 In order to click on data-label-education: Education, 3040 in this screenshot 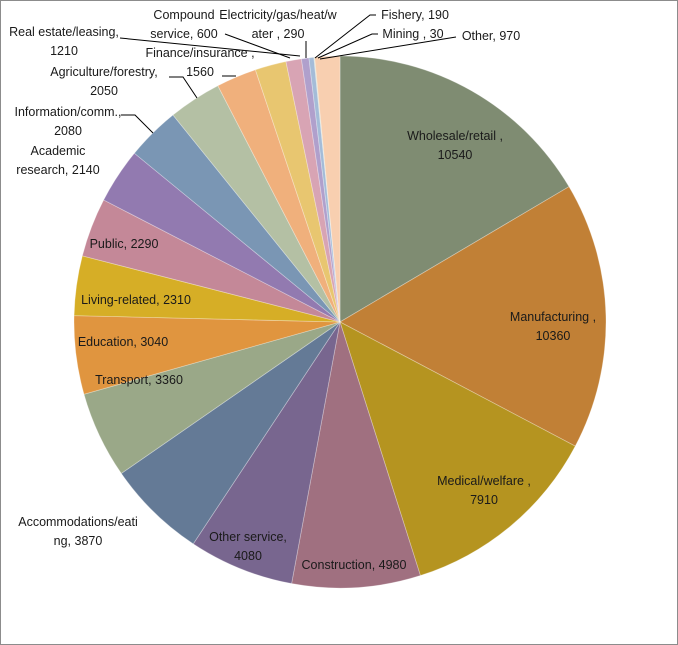, I will do `click(123, 342)`.